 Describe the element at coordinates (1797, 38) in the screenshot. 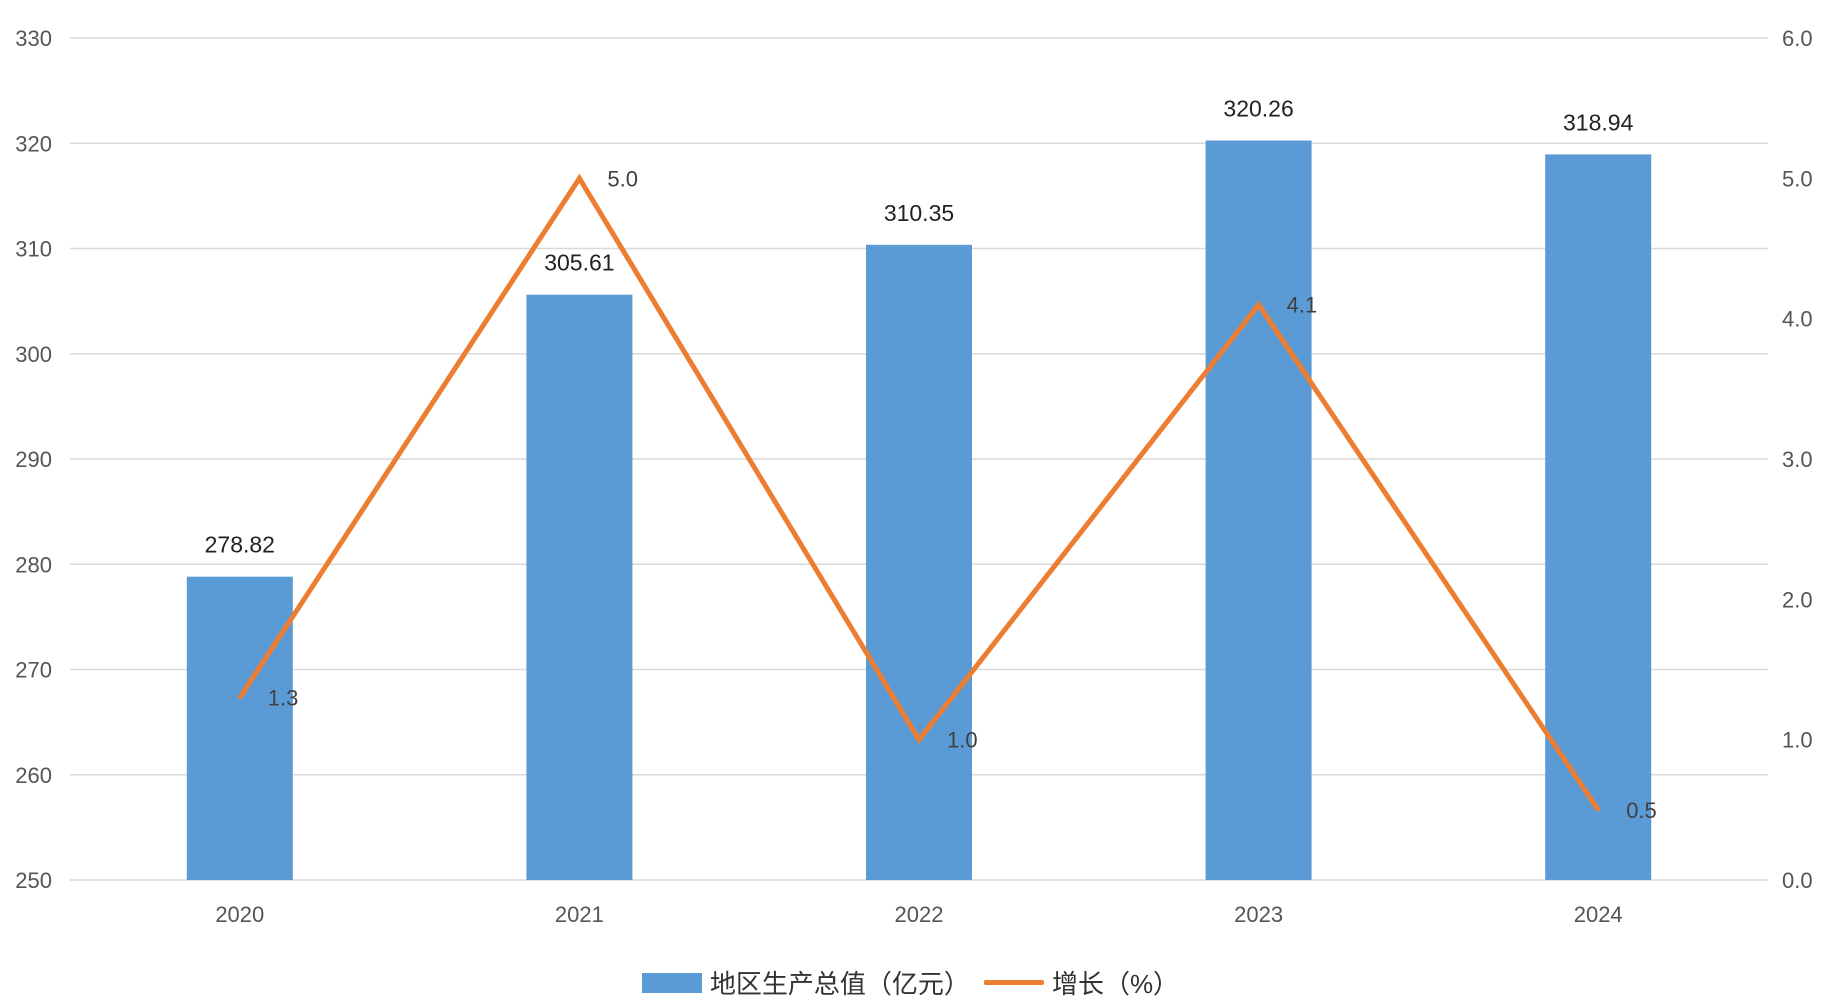

I see `right-axis-tick: 6.0` at that location.